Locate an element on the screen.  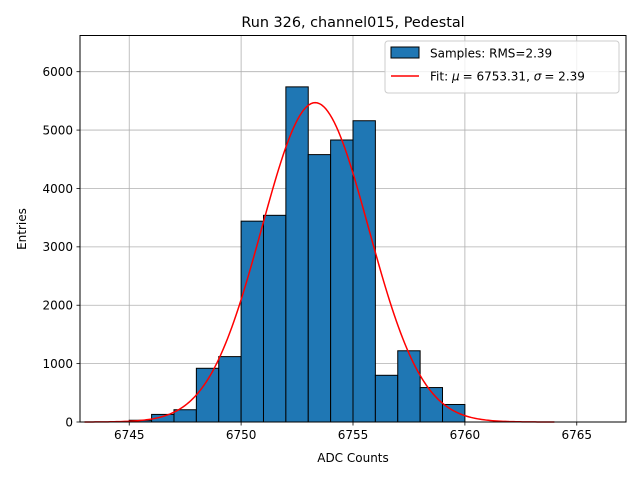
x-tick-label: 6755 is located at coordinates (353, 435).